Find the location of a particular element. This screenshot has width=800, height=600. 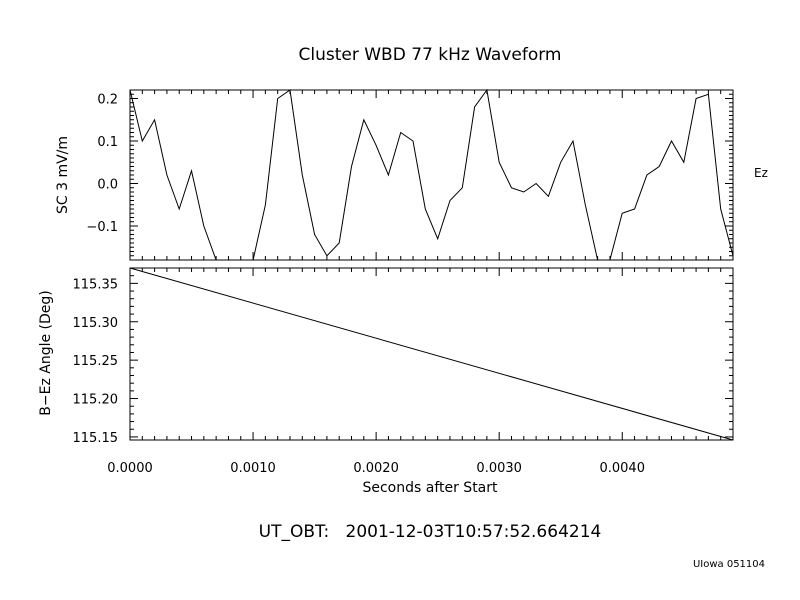

x-tick-label: 0.0020 is located at coordinates (376, 468).